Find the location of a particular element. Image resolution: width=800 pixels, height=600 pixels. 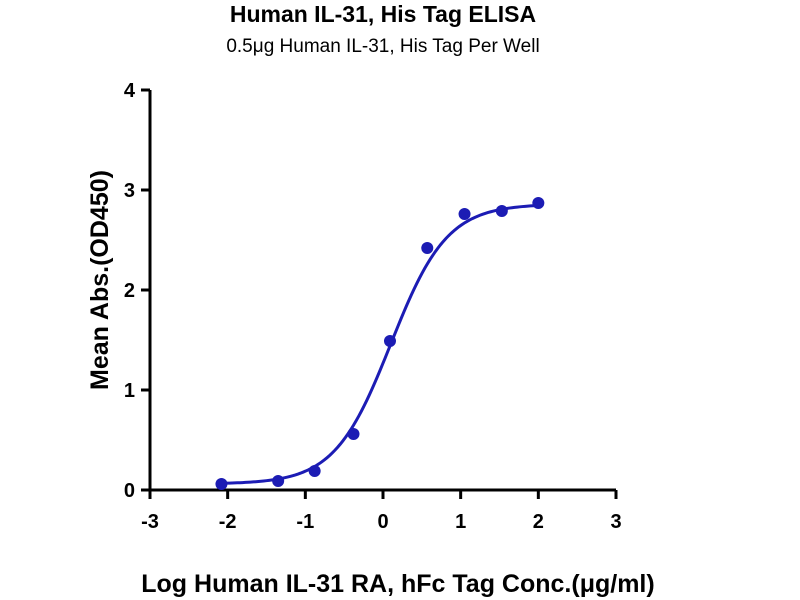

x-tick-label: -2 is located at coordinates (228, 522).